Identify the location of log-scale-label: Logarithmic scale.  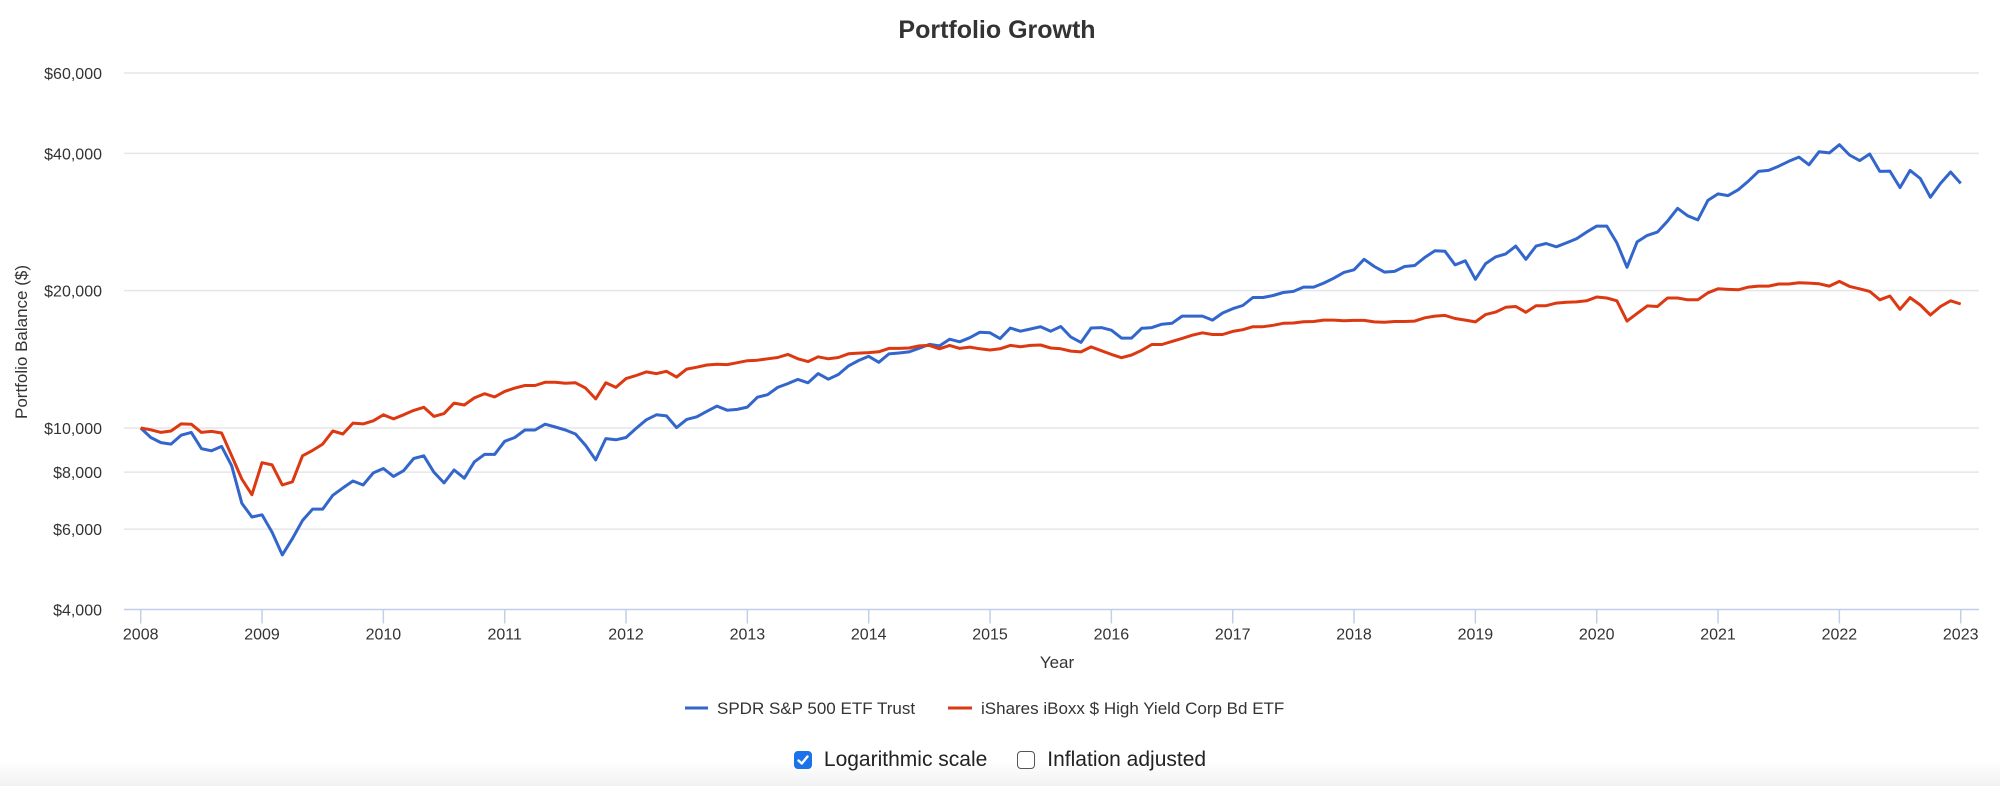
(905, 759).